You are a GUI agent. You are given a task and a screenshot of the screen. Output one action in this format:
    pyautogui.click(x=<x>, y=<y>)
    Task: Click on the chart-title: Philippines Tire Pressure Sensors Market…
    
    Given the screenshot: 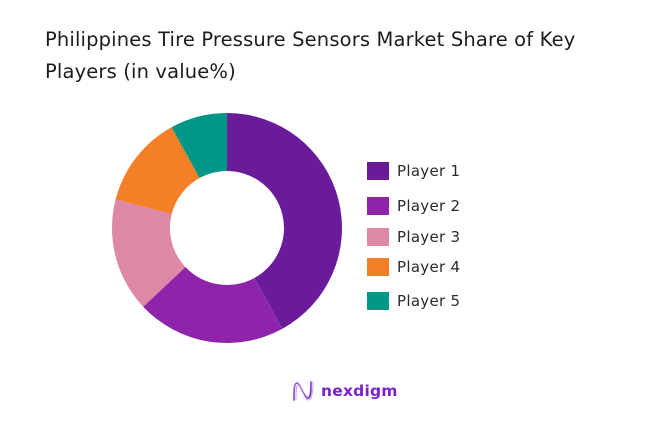 What is the action you would take?
    pyautogui.click(x=340, y=56)
    